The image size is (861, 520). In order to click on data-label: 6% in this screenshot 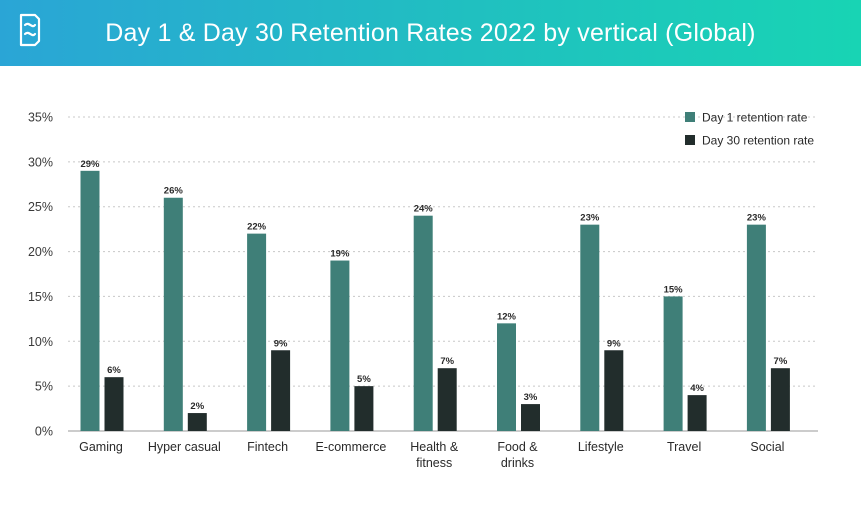, I will do `click(114, 370)`.